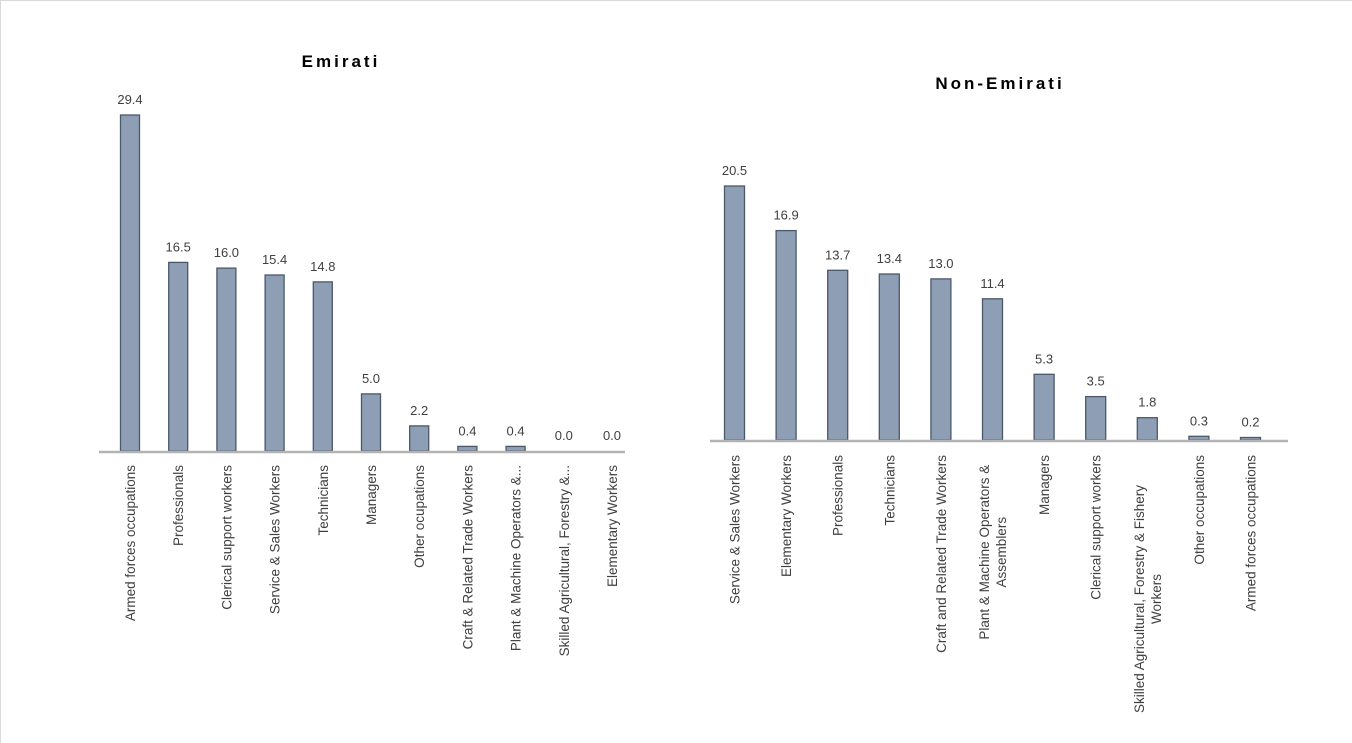 This screenshot has width=1352, height=743. Describe the element at coordinates (274, 259) in the screenshot. I see `emirati-value-label: 15.4` at that location.